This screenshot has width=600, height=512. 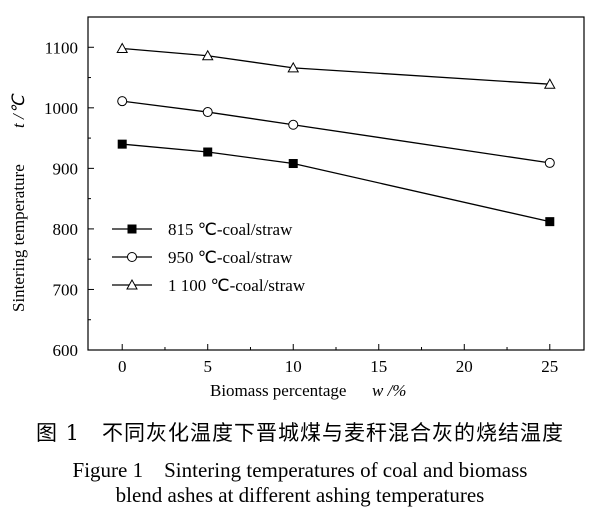 I want to click on x-axis-label: Biomass percentage, so click(x=278, y=390).